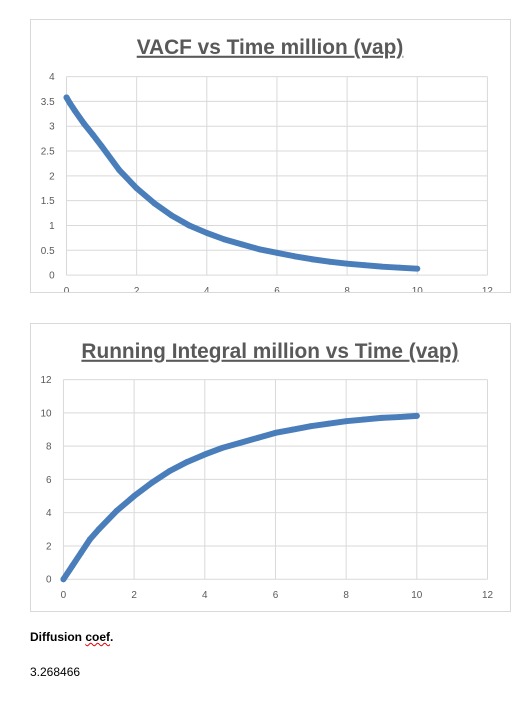  What do you see at coordinates (112, 637) in the screenshot?
I see `diffusion-label-end: .` at bounding box center [112, 637].